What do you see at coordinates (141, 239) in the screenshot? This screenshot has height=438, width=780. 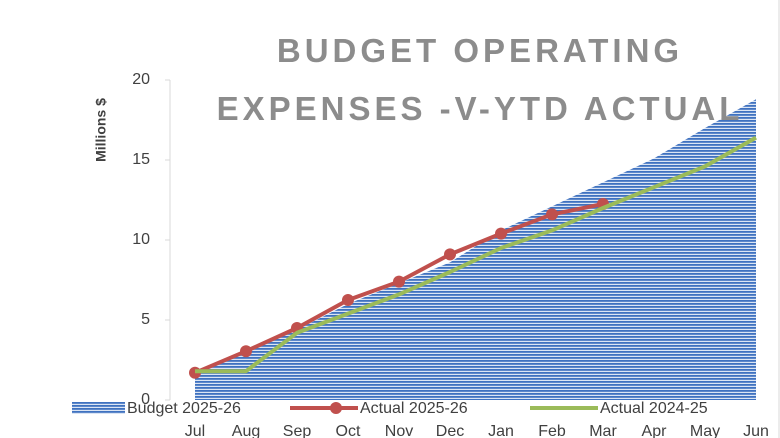 I see `y-tick-label: 10` at bounding box center [141, 239].